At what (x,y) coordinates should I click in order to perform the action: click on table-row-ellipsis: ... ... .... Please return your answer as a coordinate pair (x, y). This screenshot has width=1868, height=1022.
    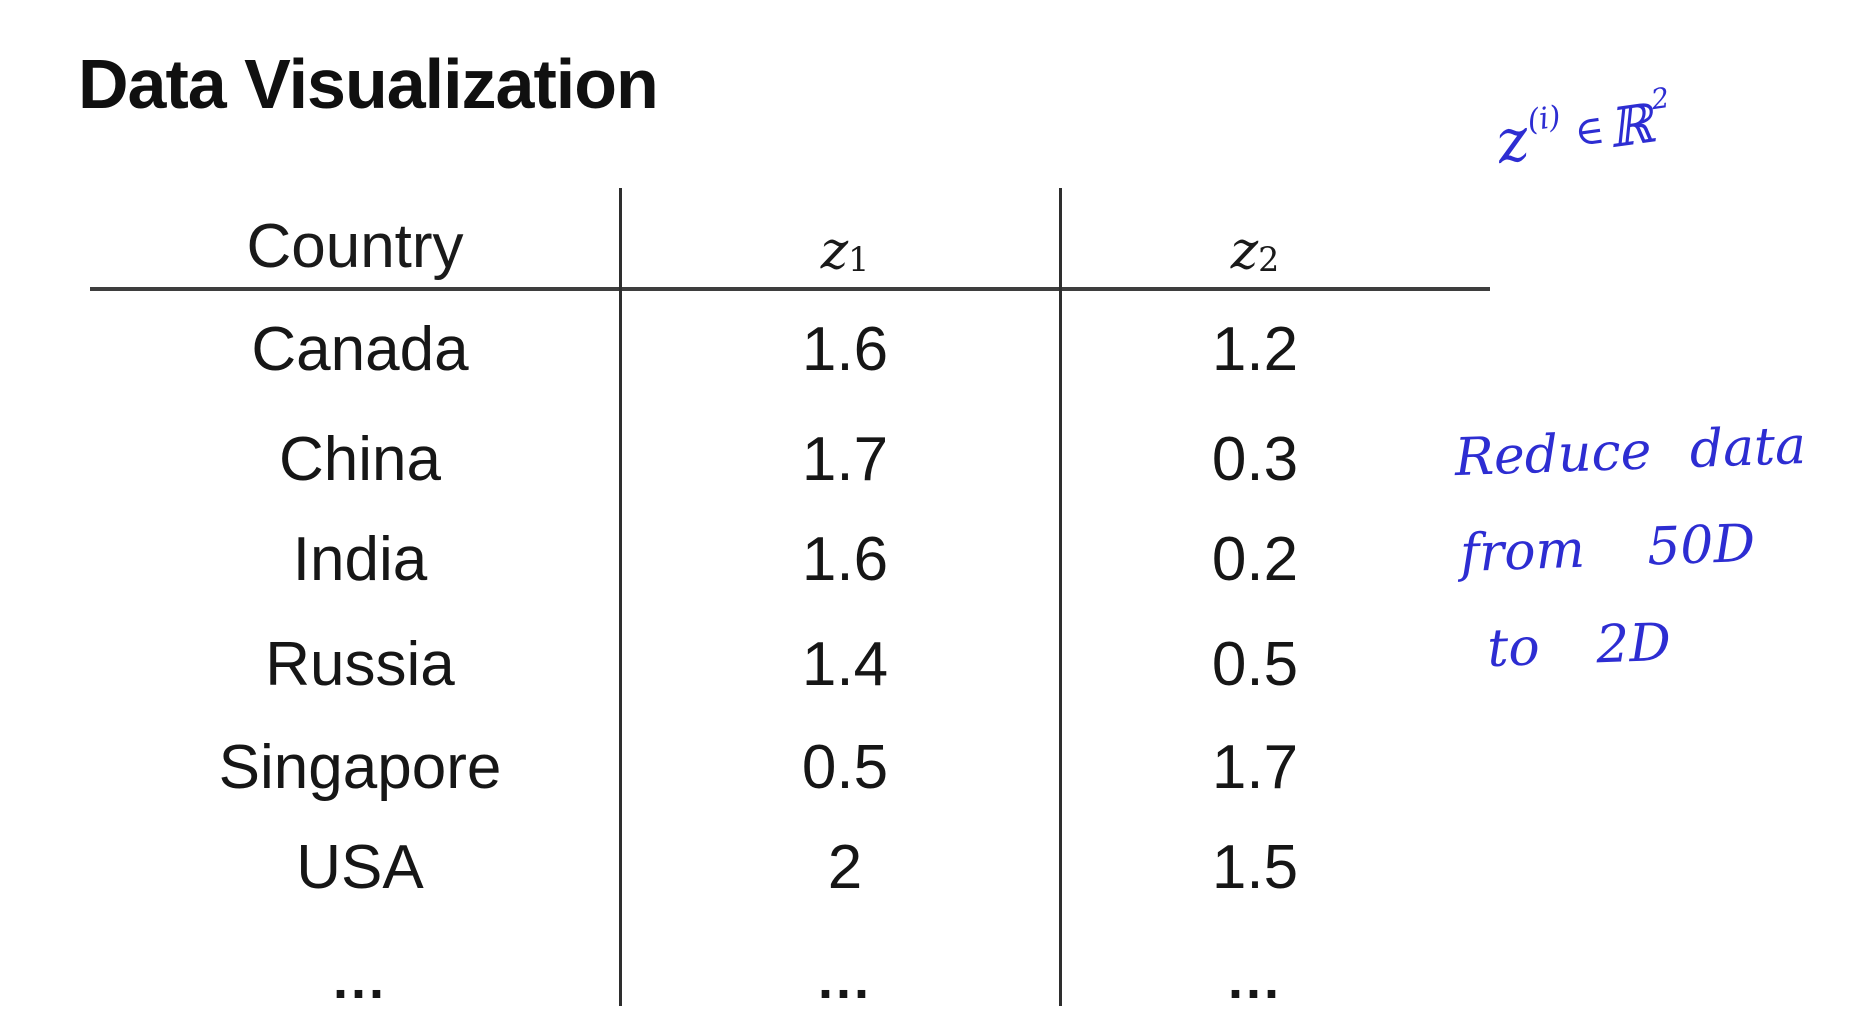
    Looking at the image, I should click on (934, 980).